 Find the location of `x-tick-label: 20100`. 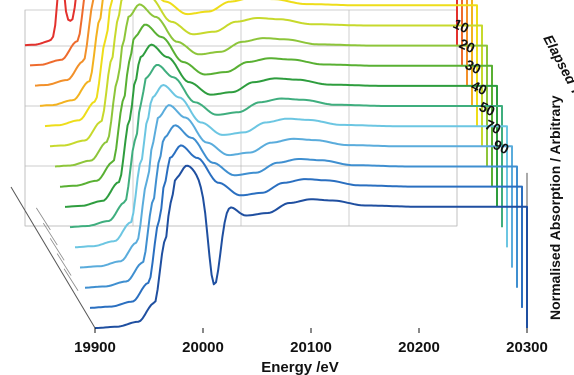

x-tick-label: 20100 is located at coordinates (311, 347).